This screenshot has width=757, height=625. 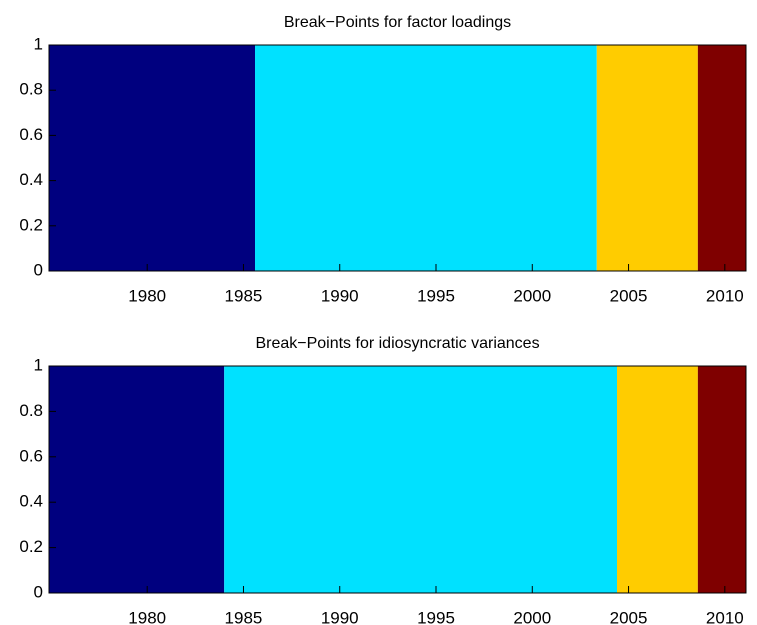 What do you see at coordinates (397, 22) in the screenshot?
I see `chart-title: Break−Points for factor loadings` at bounding box center [397, 22].